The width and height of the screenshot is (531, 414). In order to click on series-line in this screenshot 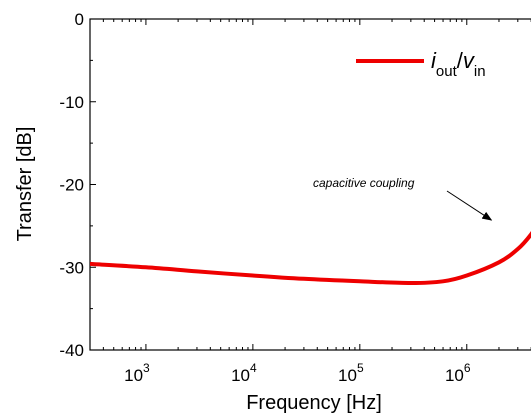, I will do `click(310, 258)`.